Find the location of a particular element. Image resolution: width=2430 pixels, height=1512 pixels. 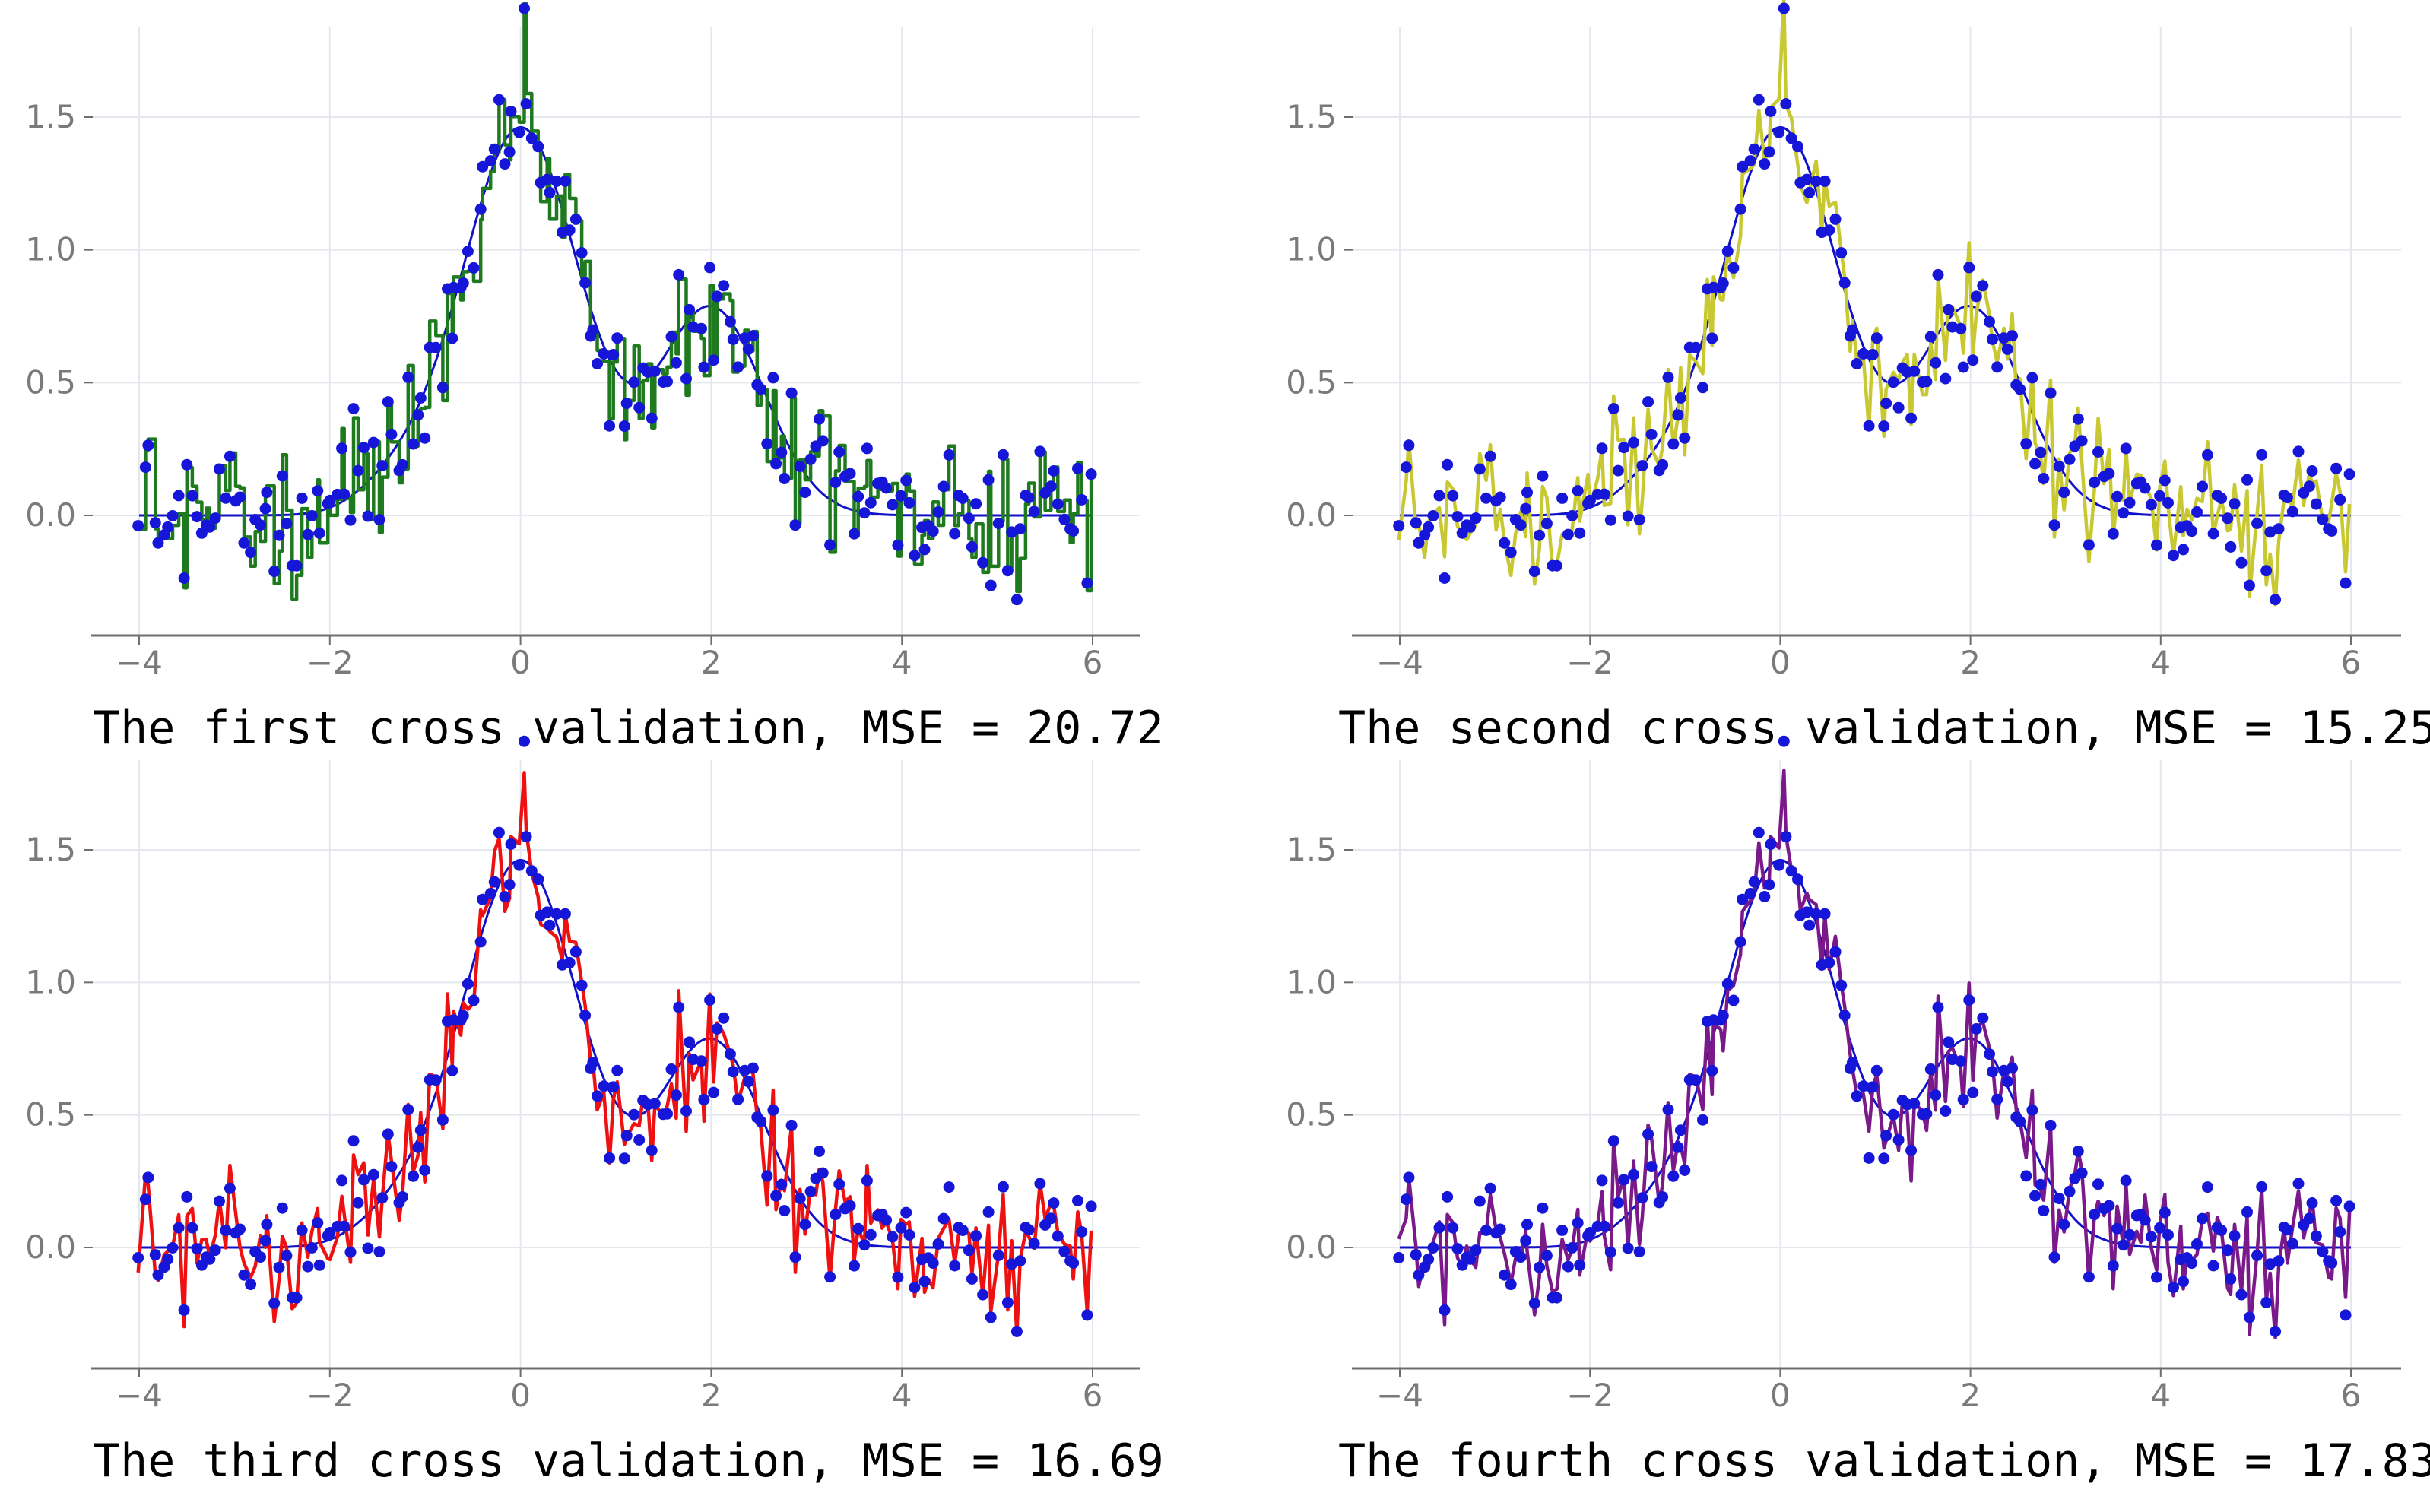

panel-caption: The third cross validation, MSE = 16.69 is located at coordinates (628, 1461).